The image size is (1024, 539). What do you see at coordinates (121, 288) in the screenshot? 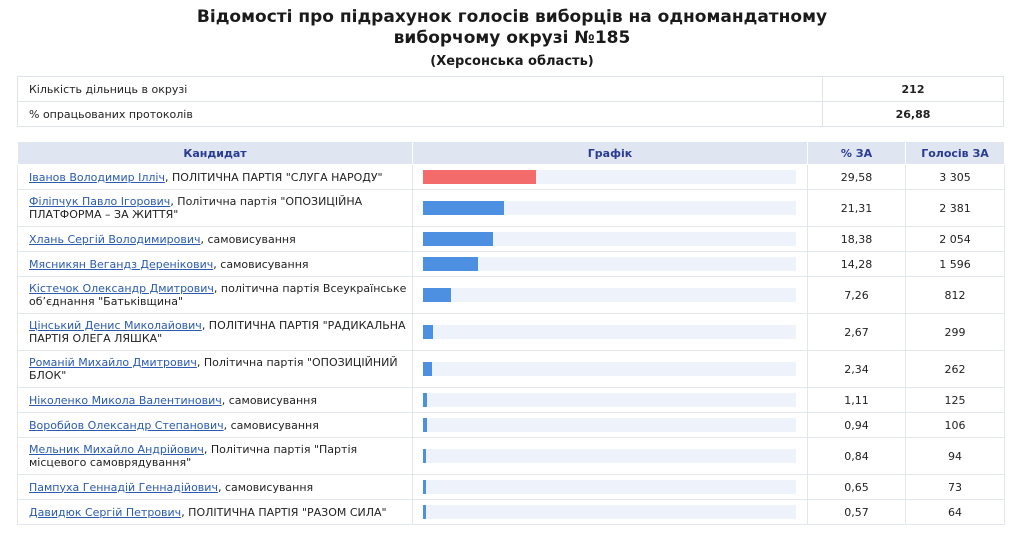
I see `candidate-link: Кістечок Олександр Дмитрович` at bounding box center [121, 288].